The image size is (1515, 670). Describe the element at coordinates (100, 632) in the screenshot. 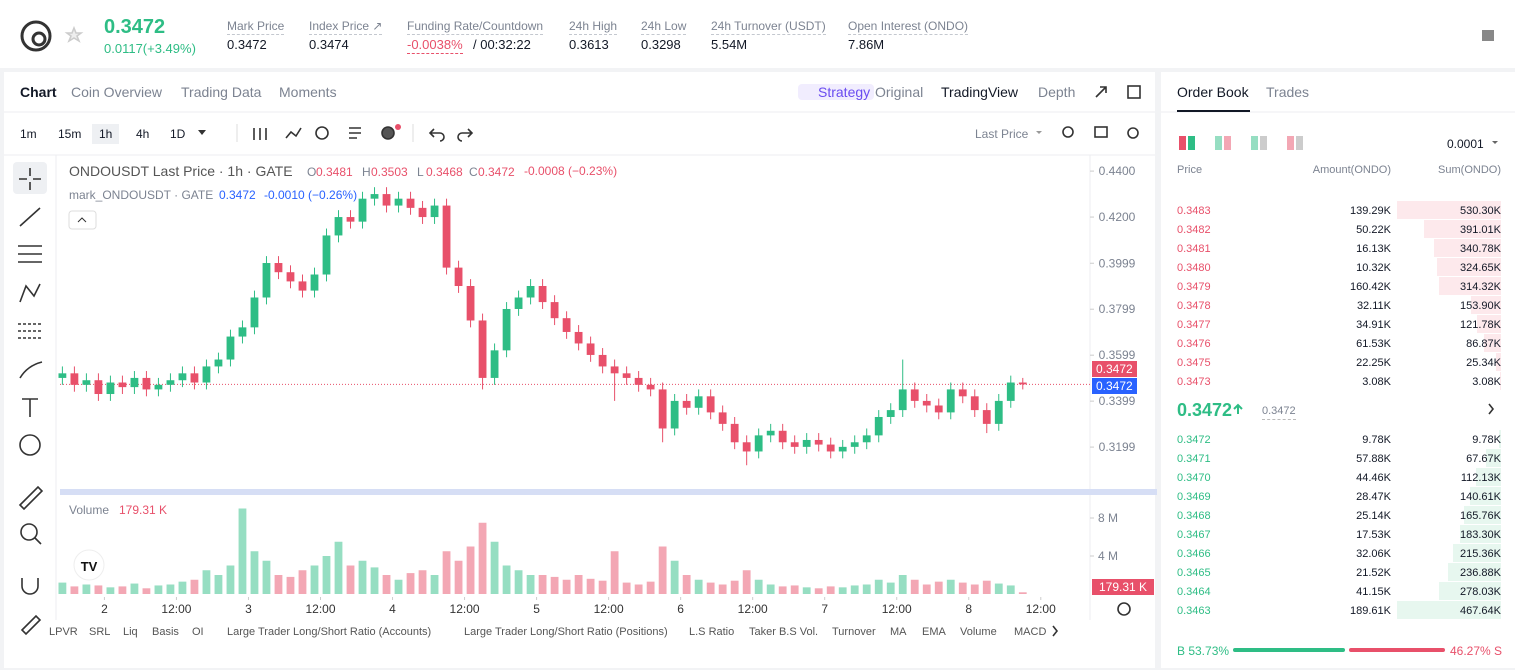

I see `indicator-tab: SRL` at that location.